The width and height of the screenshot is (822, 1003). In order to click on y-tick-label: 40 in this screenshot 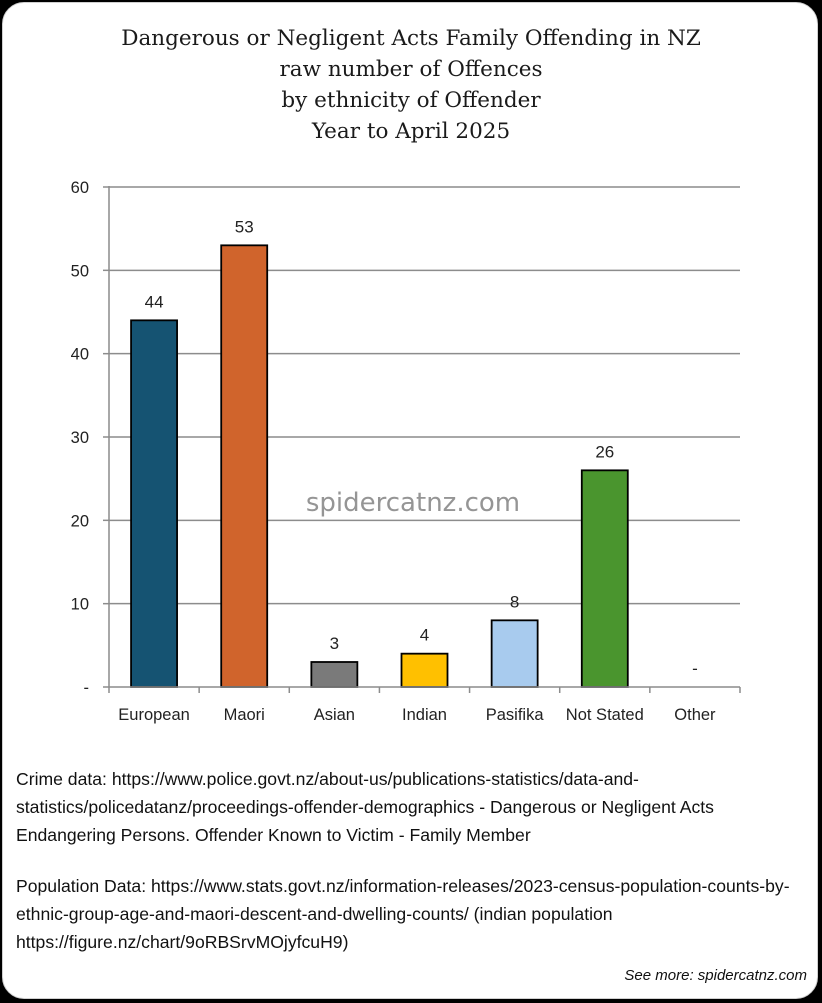, I will do `click(80, 355)`.